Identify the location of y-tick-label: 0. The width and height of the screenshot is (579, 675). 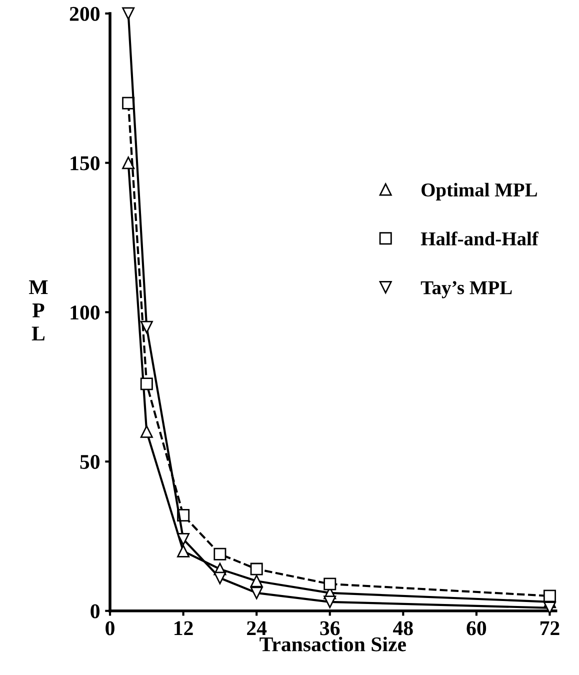
(95, 611).